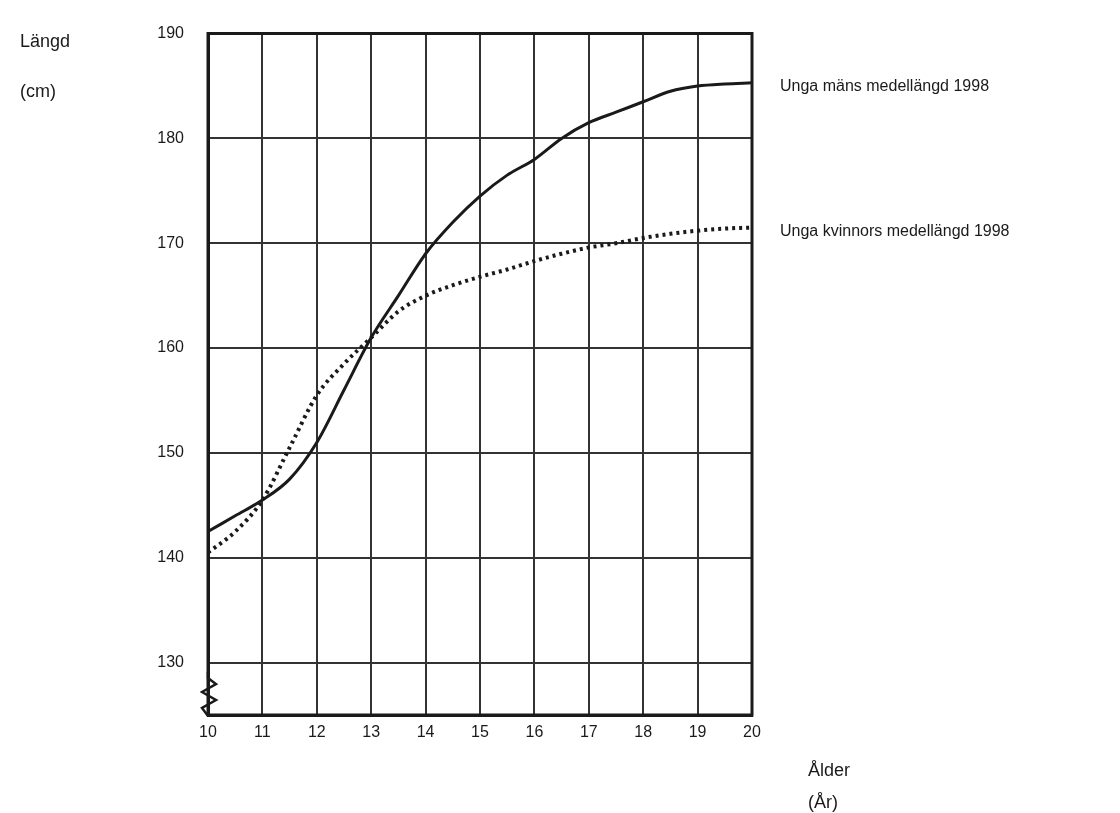 The width and height of the screenshot is (1120, 813). What do you see at coordinates (885, 86) in the screenshot?
I see `series-label: Unga mäns medellängd 1998` at bounding box center [885, 86].